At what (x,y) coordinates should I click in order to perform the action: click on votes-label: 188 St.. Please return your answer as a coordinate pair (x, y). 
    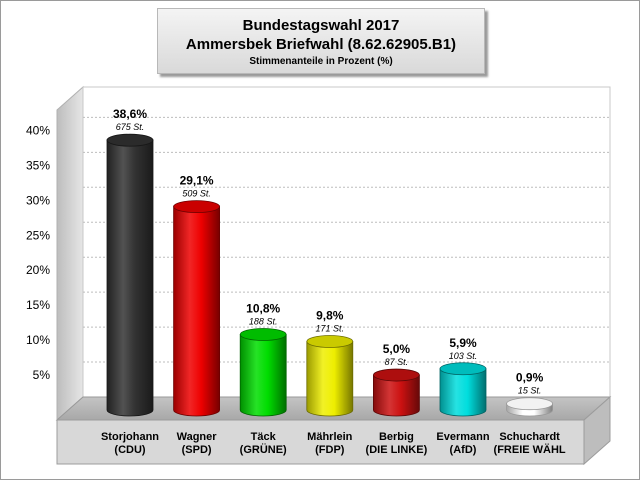
    Looking at the image, I should click on (263, 322).